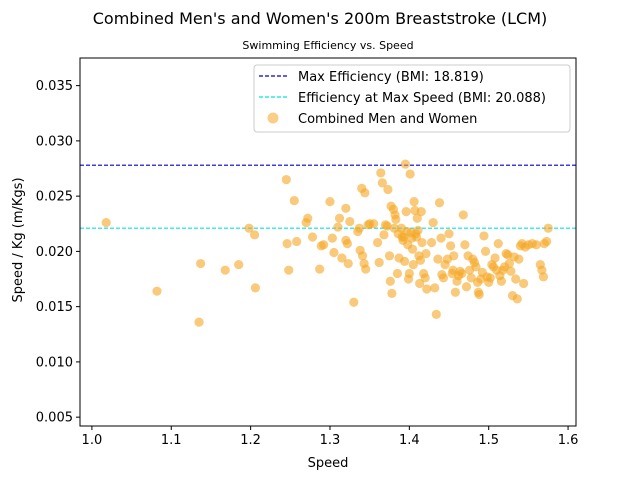 Image resolution: width=640 pixels, height=480 pixels. What do you see at coordinates (18, 239) in the screenshot?
I see `y-axis-title: Speed / Kg (m/Kgs)` at bounding box center [18, 239].